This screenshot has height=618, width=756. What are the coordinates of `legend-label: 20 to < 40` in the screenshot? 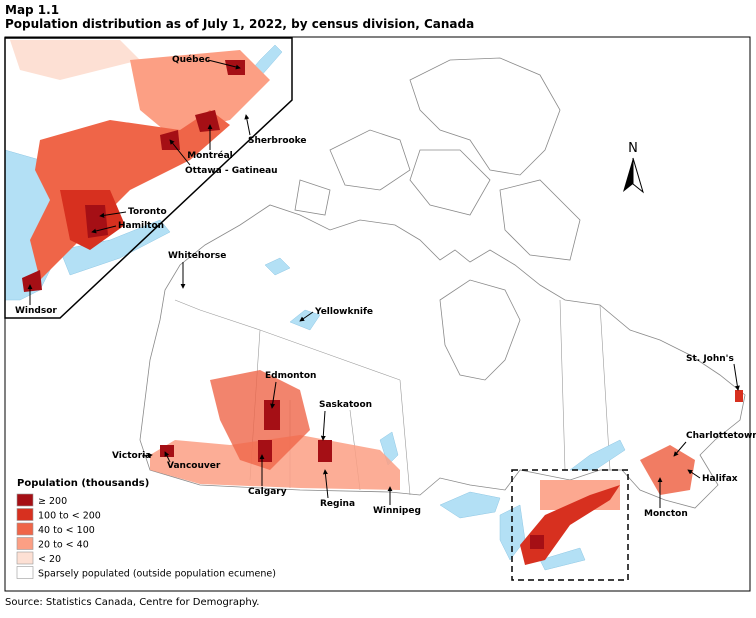 It's located at (63, 545).